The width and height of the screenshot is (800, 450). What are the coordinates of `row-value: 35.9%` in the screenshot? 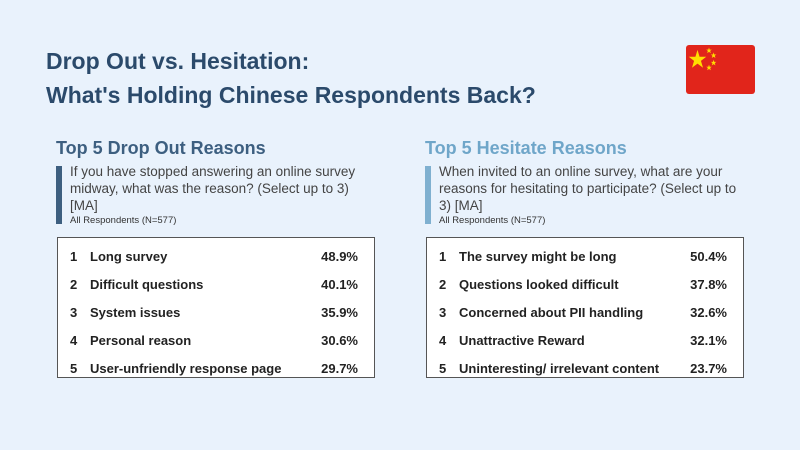 It's located at (339, 312).